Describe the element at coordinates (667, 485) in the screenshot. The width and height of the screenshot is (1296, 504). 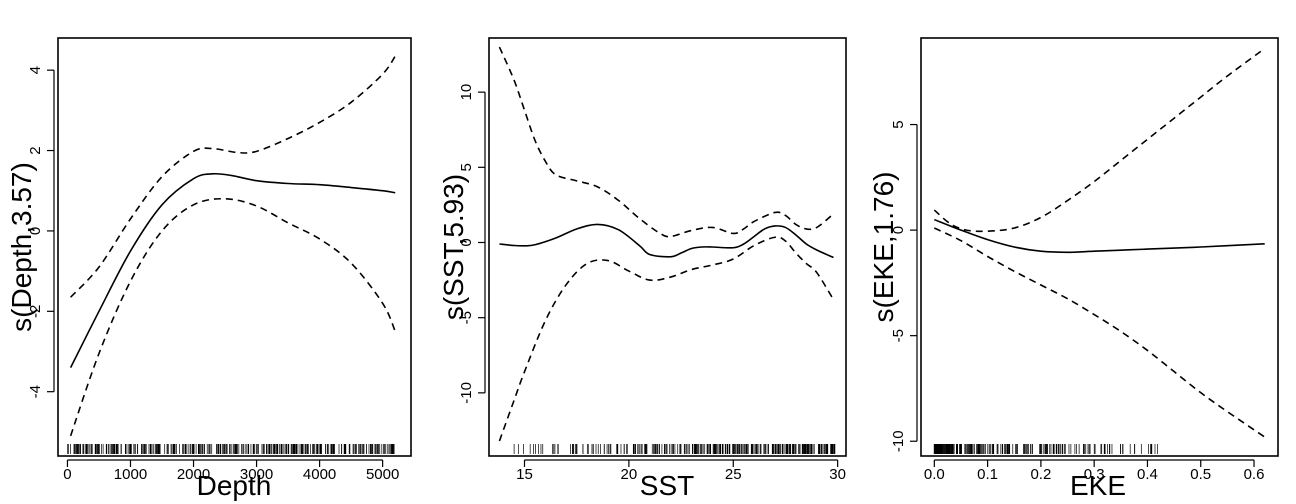
I see `x-axis-title: SST` at that location.